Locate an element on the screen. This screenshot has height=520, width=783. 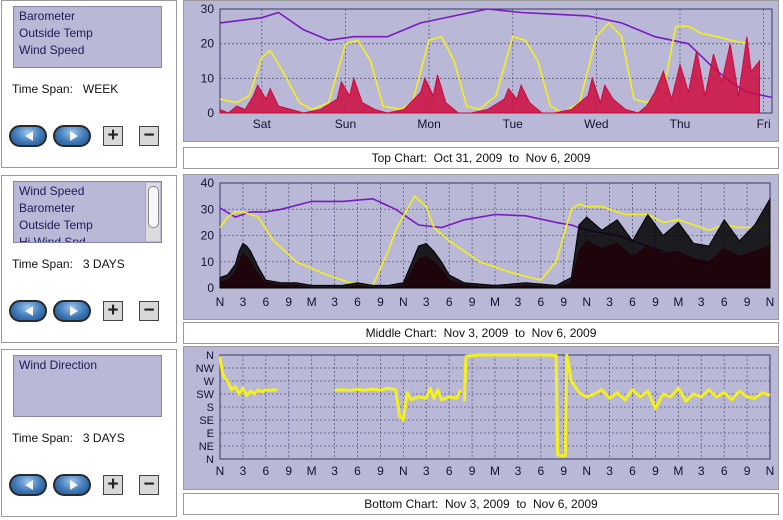
time-span-bottom: Time Span: 3 DAYS is located at coordinates (68, 438).